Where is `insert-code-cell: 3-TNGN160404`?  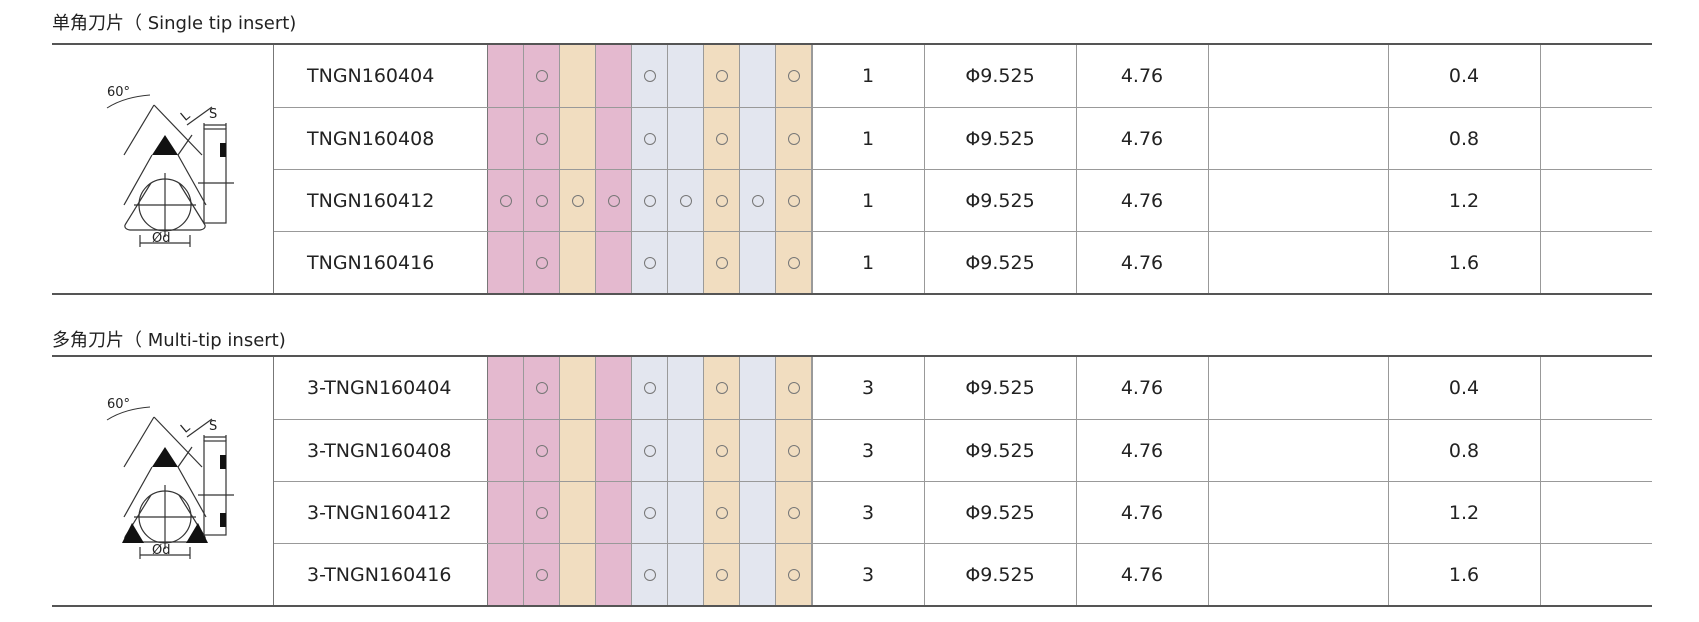 insert-code-cell: 3-TNGN160404 is located at coordinates (381, 388).